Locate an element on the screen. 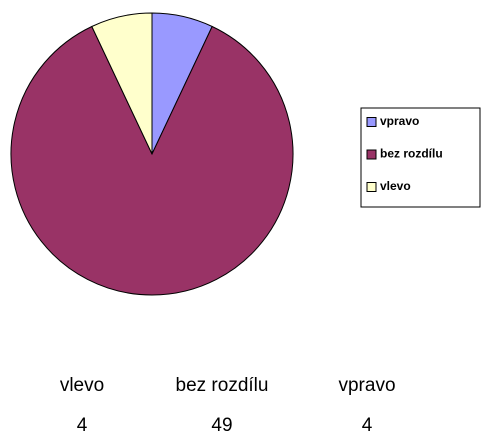 This screenshot has width=481, height=437. table-header: vpravo is located at coordinates (366, 385).